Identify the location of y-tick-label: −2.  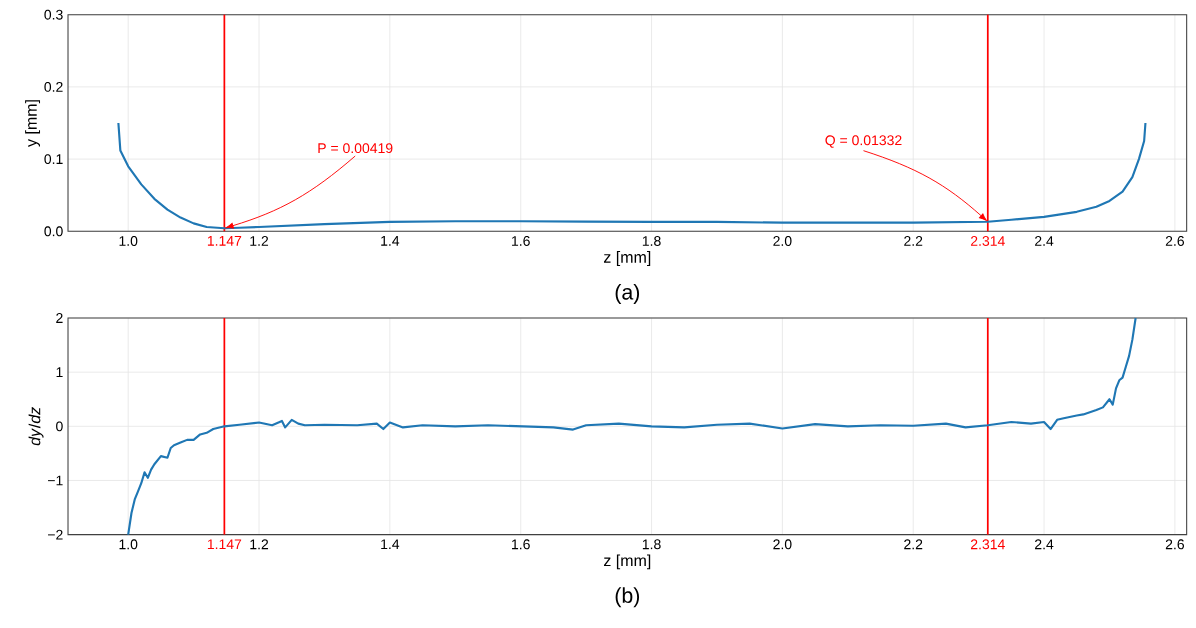
(55, 534).